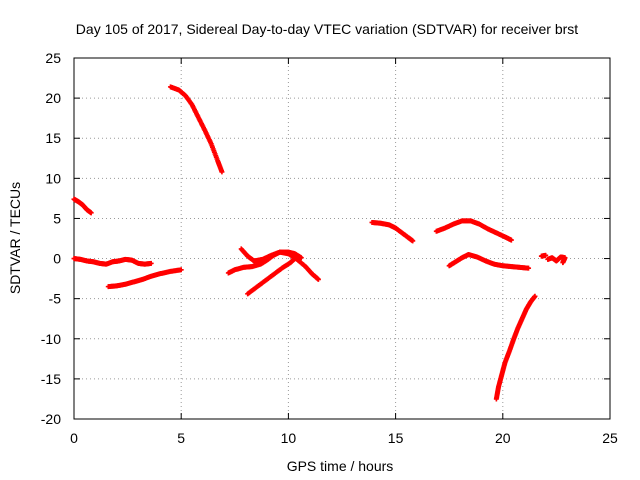  Describe the element at coordinates (181, 438) in the screenshot. I see `x-tick-label: 5` at that location.